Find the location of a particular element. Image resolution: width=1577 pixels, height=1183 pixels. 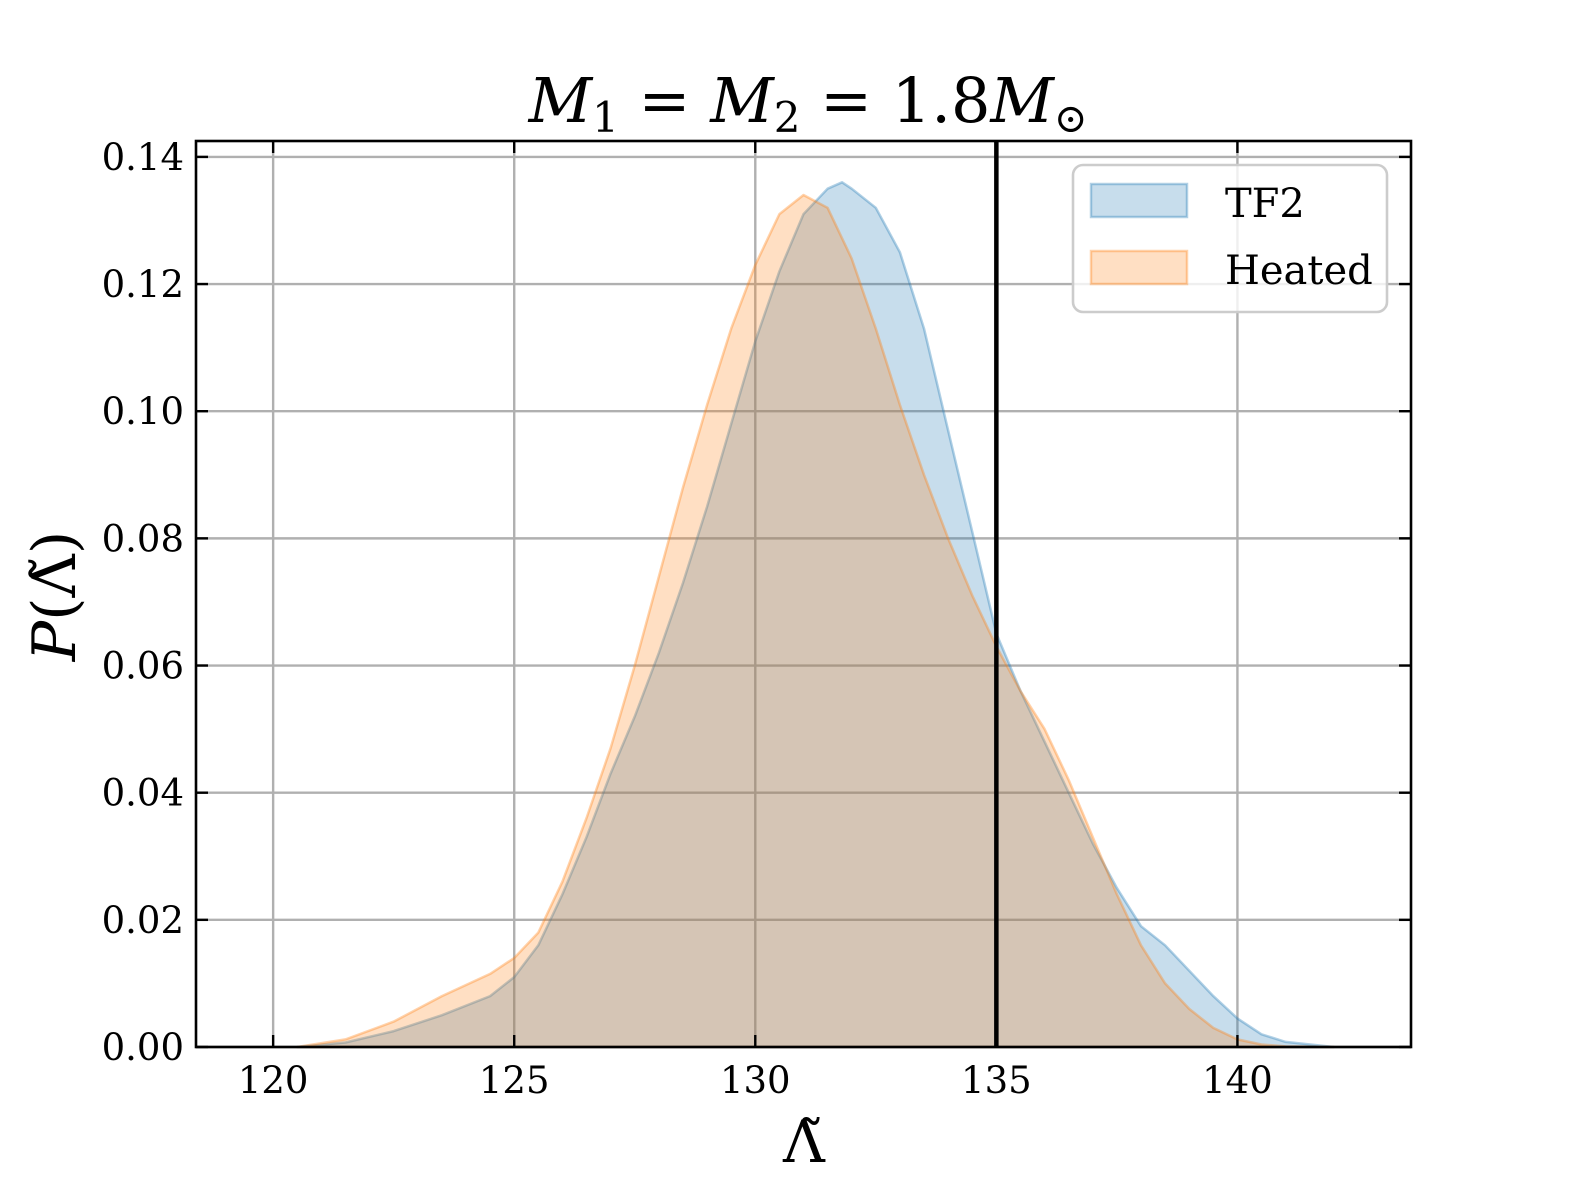

legend-label-tf2: TF2 is located at coordinates (1265, 204).